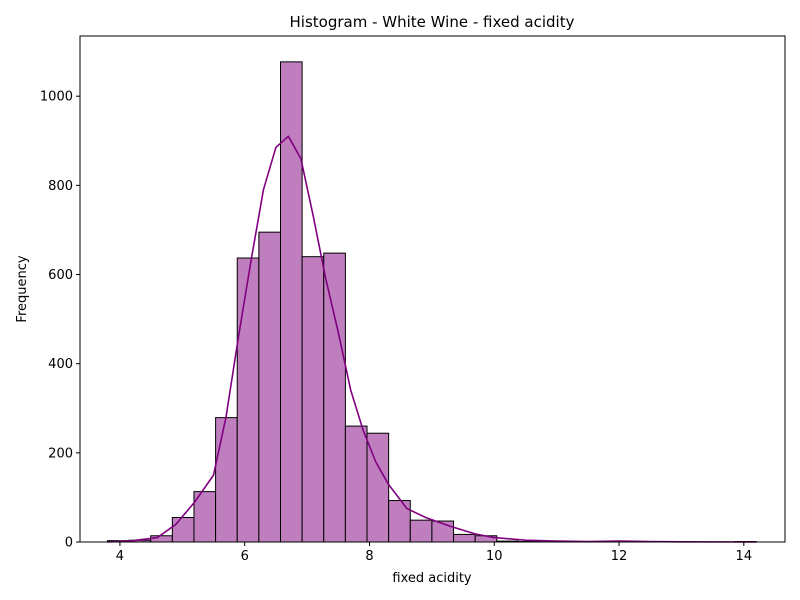 The image size is (800, 600). What do you see at coordinates (432, 578) in the screenshot?
I see `x-axis-label: fixed acidity` at bounding box center [432, 578].